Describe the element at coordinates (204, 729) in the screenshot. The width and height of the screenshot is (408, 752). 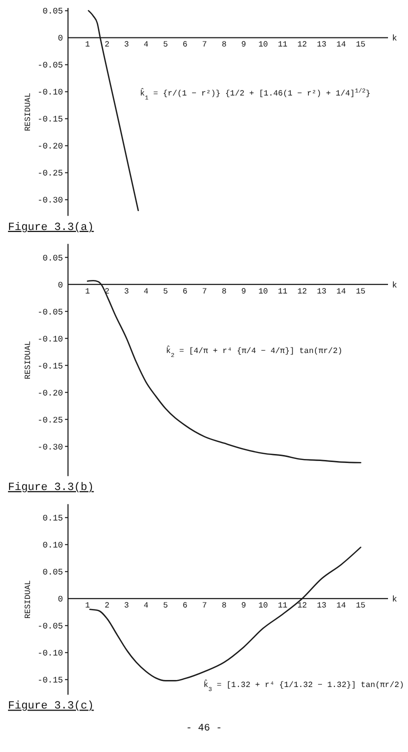
I see `text: - 46 -` at that location.